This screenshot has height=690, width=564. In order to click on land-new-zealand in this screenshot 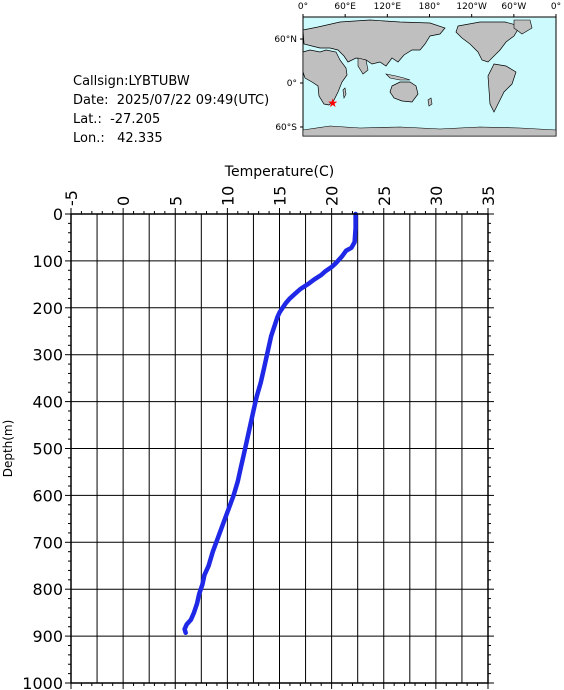, I will do `click(430, 102)`.